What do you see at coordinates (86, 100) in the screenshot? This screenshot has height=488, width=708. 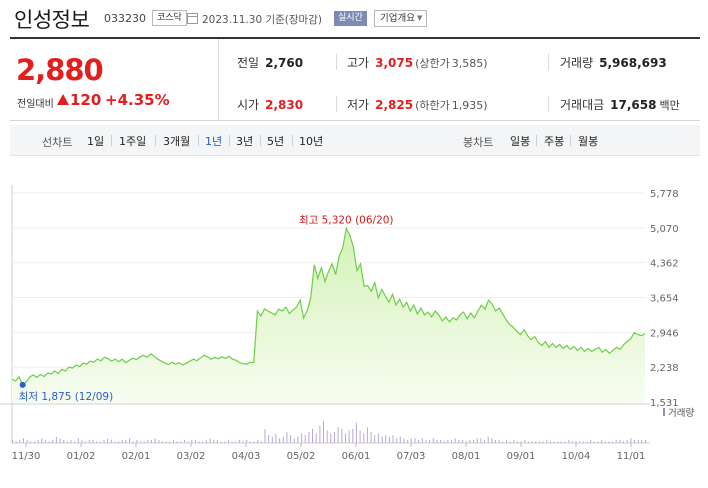 I see `change-amount: 120` at bounding box center [86, 100].